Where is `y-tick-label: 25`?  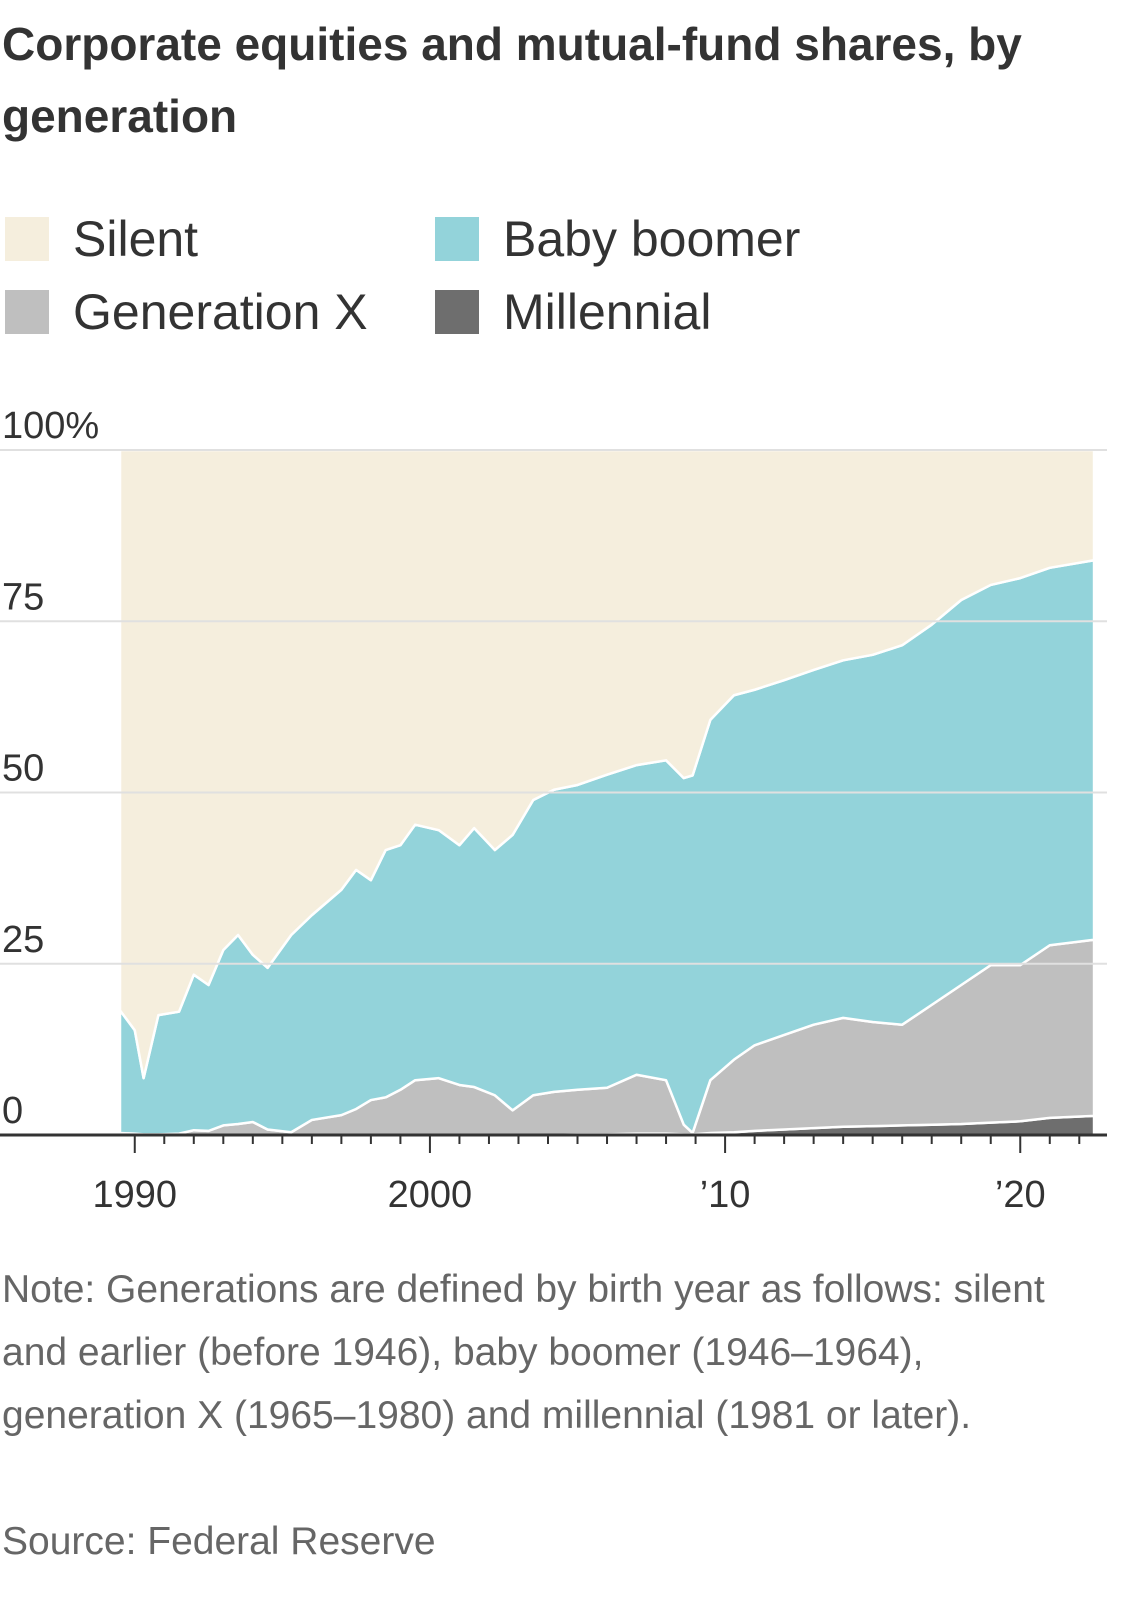 y-tick-label: 25 is located at coordinates (23, 940).